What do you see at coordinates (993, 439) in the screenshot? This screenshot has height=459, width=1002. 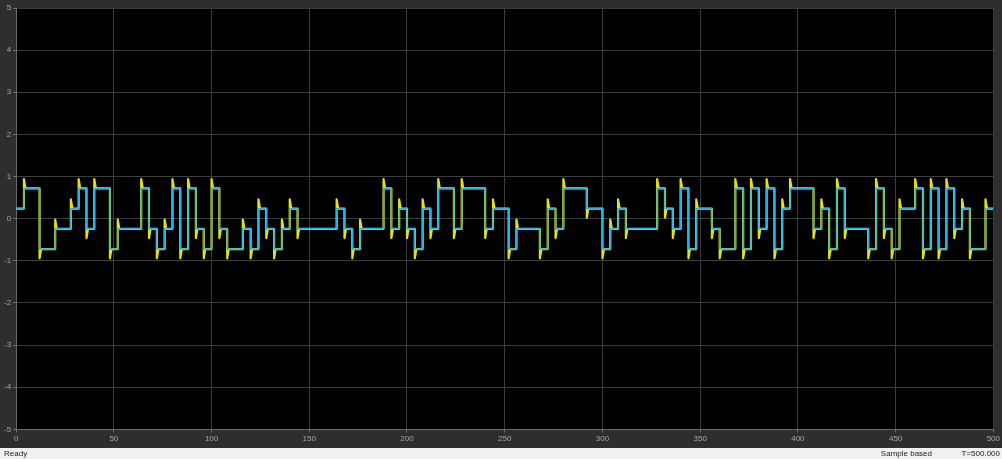 I see `x-tick-label: 500` at bounding box center [993, 439].